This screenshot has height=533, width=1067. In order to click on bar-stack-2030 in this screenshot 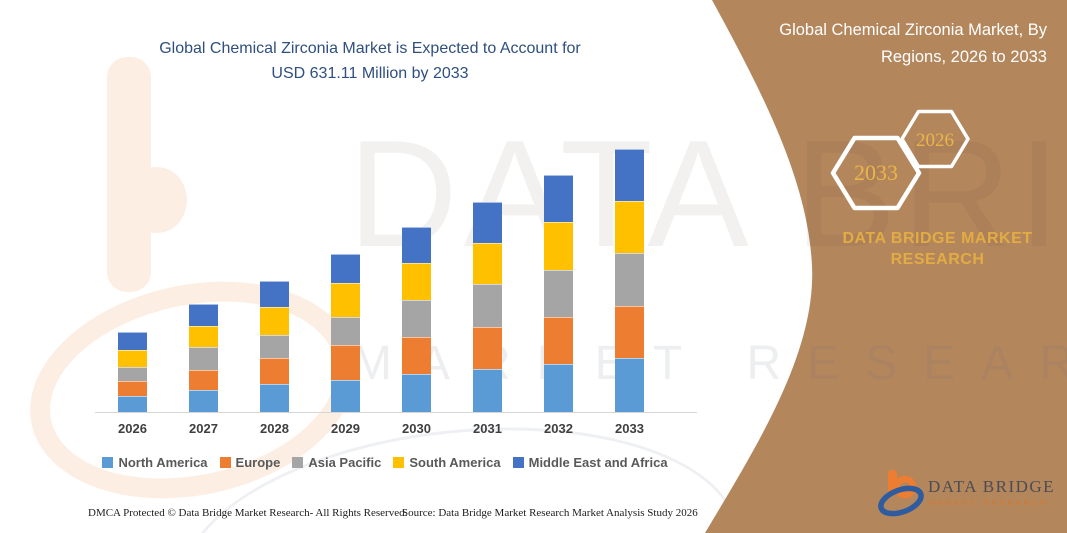, I will do `click(416, 319)`.